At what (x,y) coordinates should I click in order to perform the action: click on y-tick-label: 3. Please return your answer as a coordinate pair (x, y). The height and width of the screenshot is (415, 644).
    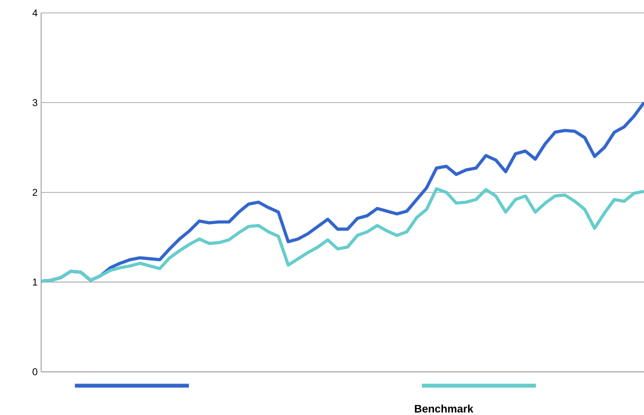
    Looking at the image, I should click on (35, 102).